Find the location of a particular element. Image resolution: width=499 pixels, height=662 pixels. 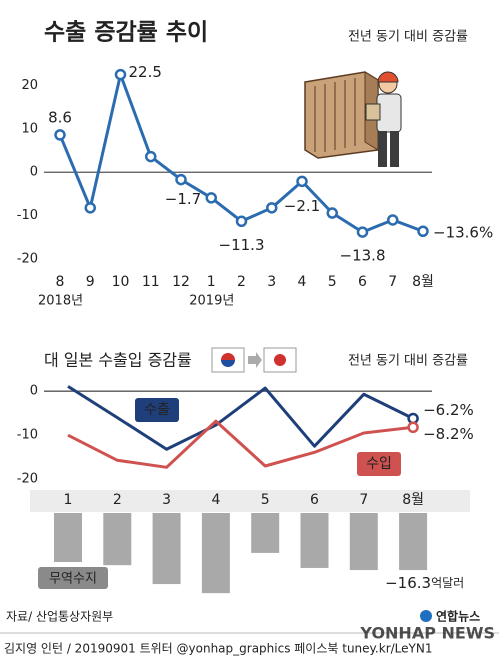

value-label: 22.5 is located at coordinates (145, 72).